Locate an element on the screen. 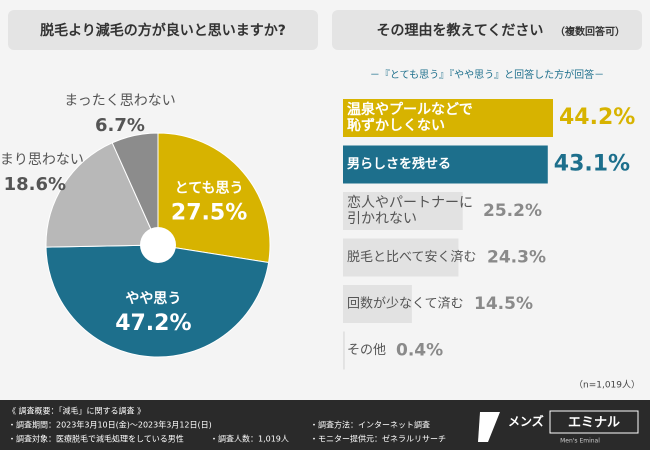 This screenshot has width=650, height=450. chart-title: 脱毛より減毛の方が良いと思いますか? is located at coordinates (163, 30).